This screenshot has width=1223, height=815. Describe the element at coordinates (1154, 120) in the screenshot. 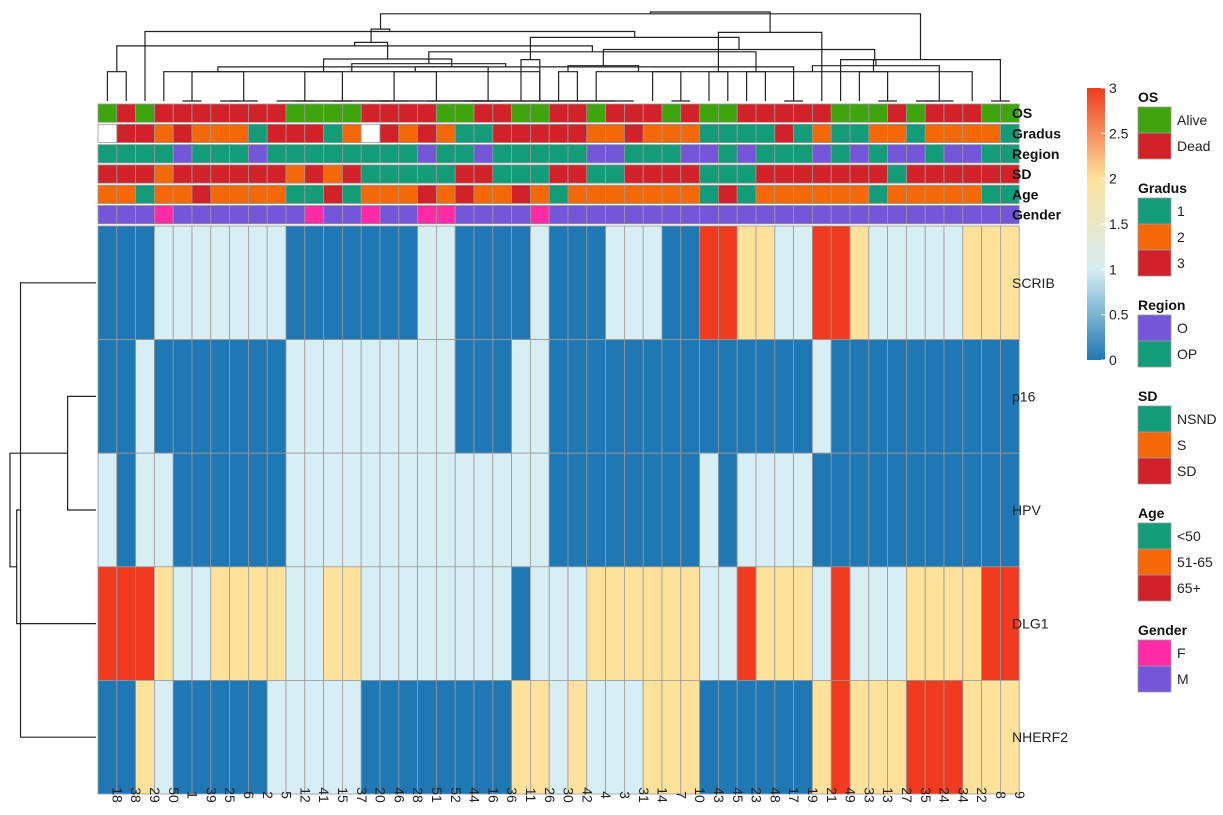

I see `legend-swatch` at that location.